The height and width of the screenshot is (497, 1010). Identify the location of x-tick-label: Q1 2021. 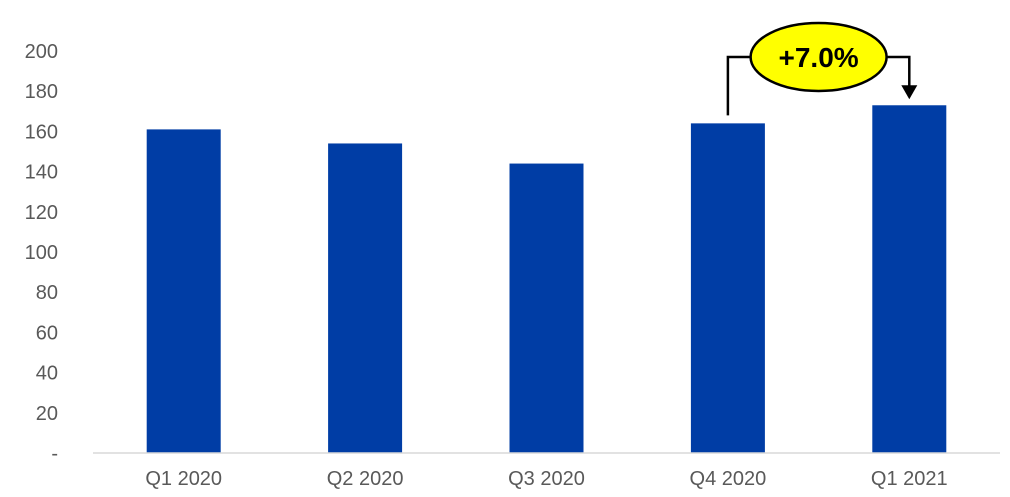
(909, 479).